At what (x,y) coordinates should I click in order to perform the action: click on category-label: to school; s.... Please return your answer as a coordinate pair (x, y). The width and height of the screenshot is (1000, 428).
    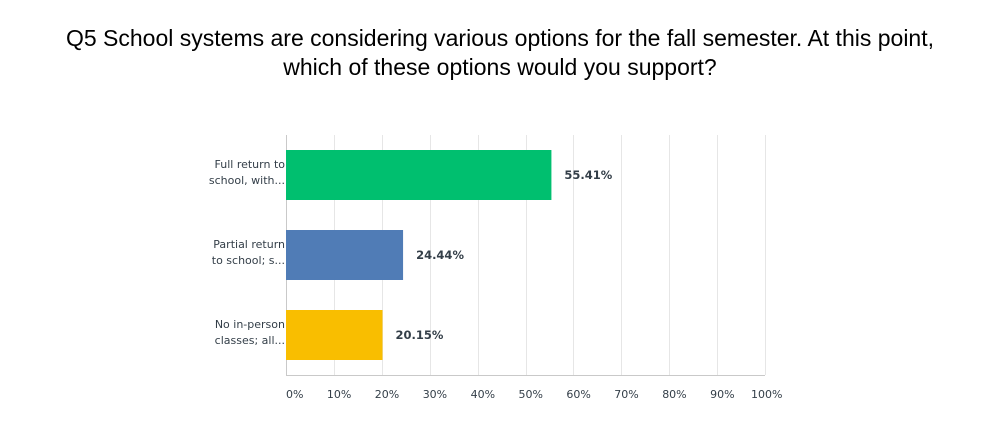
    Looking at the image, I should click on (248, 260).